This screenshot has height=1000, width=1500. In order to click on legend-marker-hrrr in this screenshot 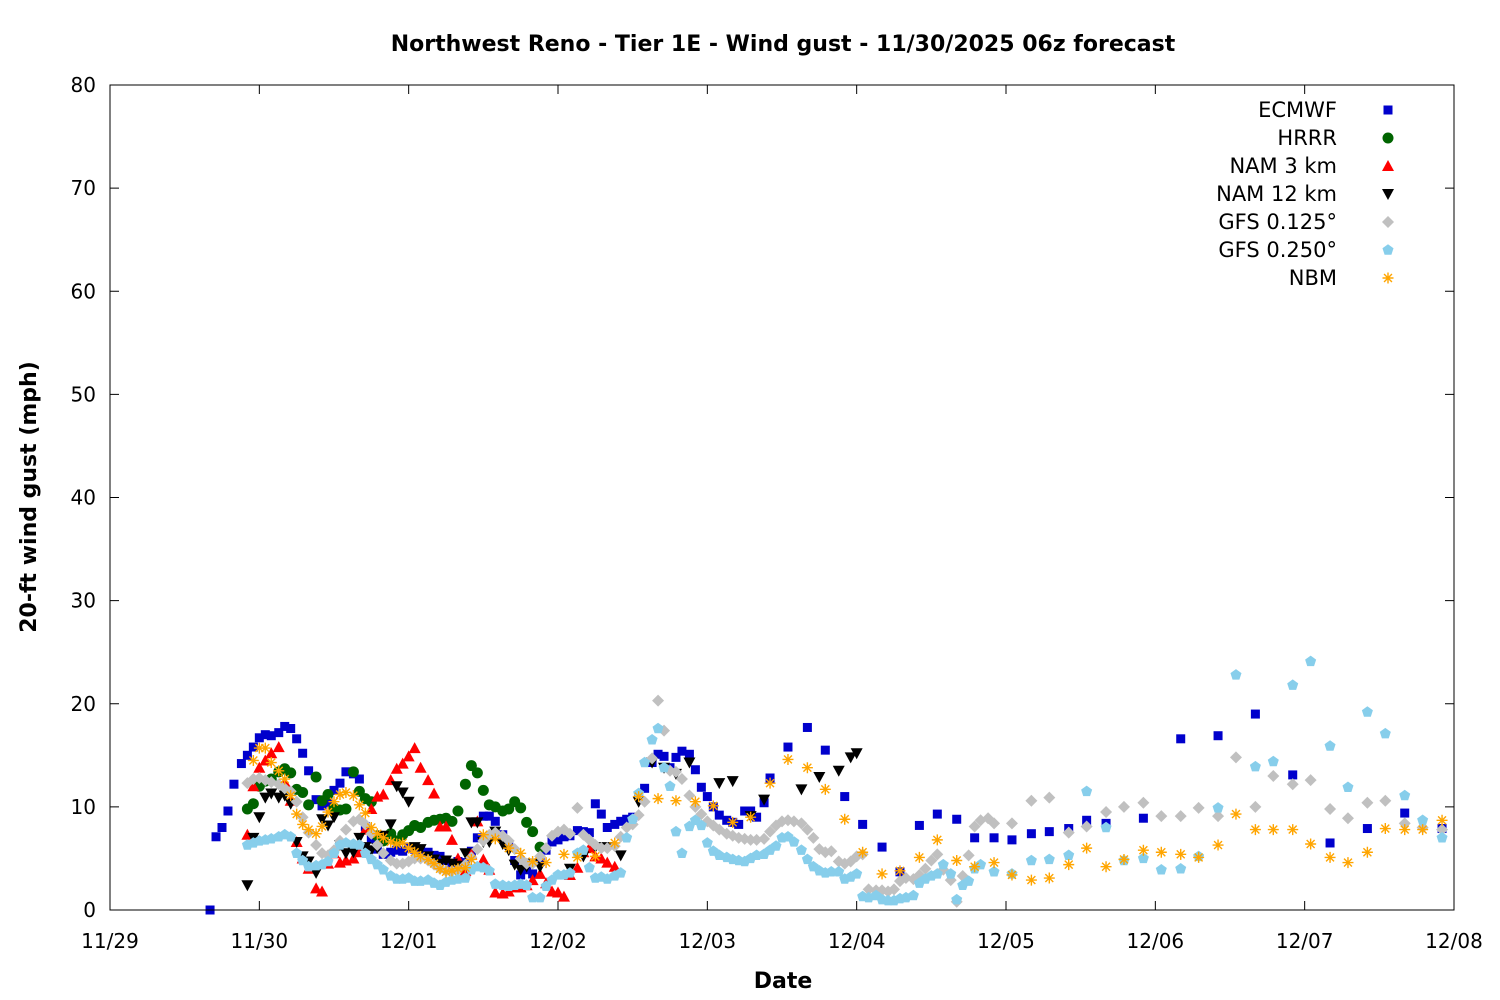, I will do `click(1388, 138)`.